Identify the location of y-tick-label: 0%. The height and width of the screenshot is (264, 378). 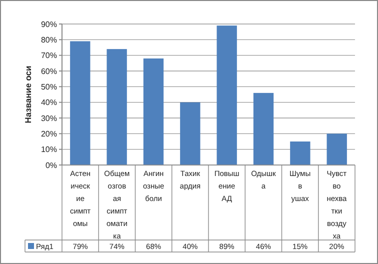
(51, 165).